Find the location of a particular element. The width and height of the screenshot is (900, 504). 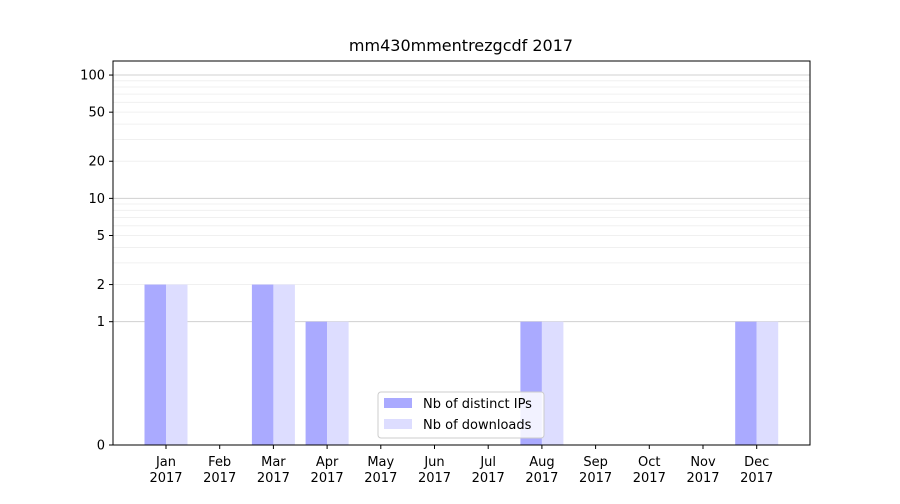

x-tick-label-month: Mar is located at coordinates (273, 462).